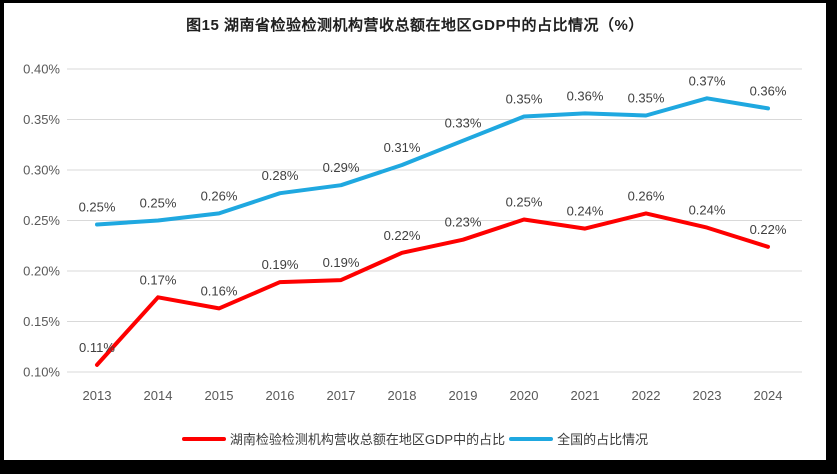  I want to click on x-axis-tick-label: 2017, so click(341, 395).